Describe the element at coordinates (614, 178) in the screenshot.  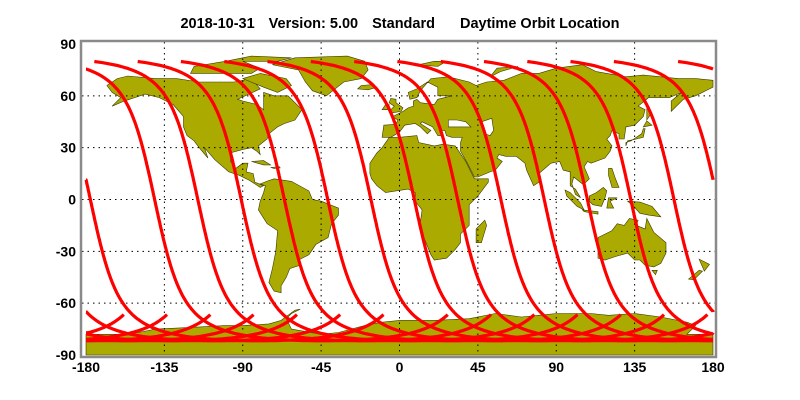
I see `land-philippines` at that location.